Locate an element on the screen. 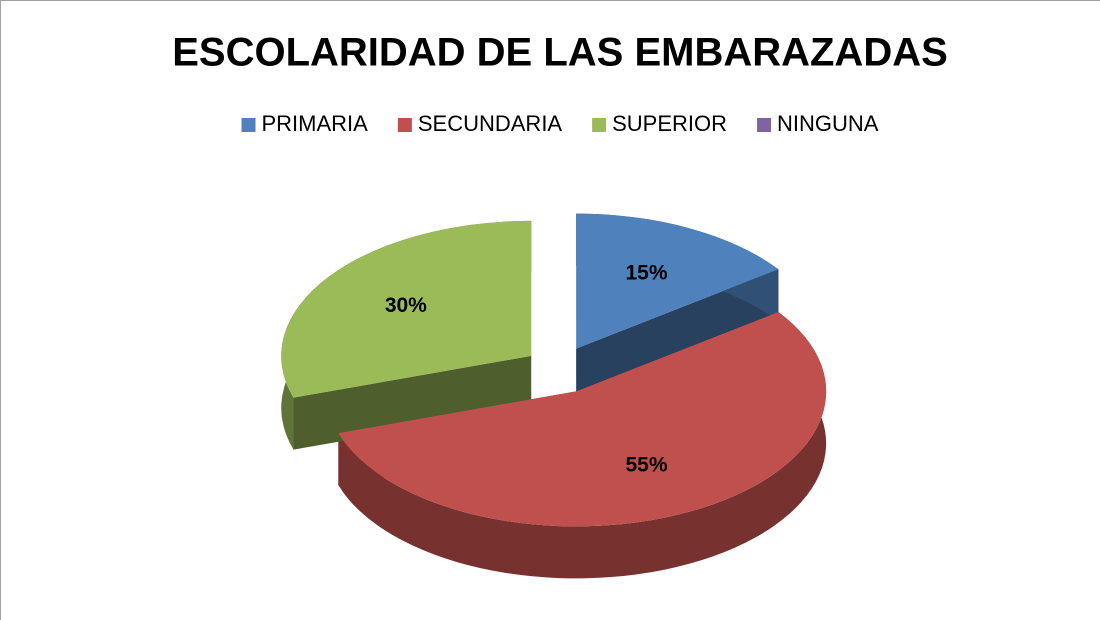  value-label: 15% is located at coordinates (646, 273).